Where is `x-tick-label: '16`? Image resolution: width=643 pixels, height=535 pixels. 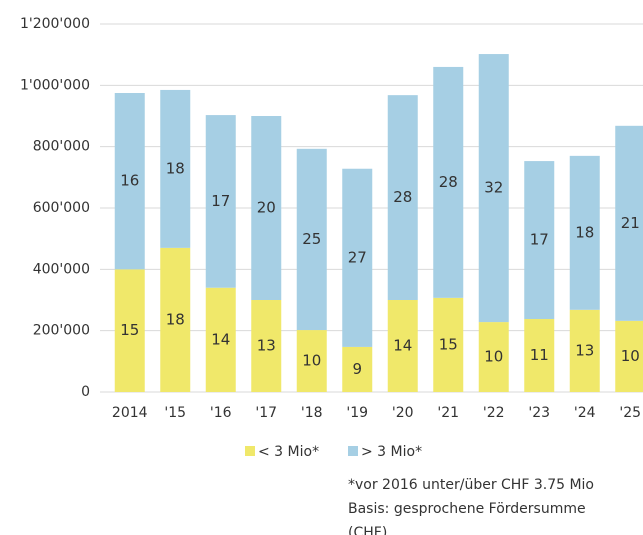 x-tick-label: '16 is located at coordinates (221, 413).